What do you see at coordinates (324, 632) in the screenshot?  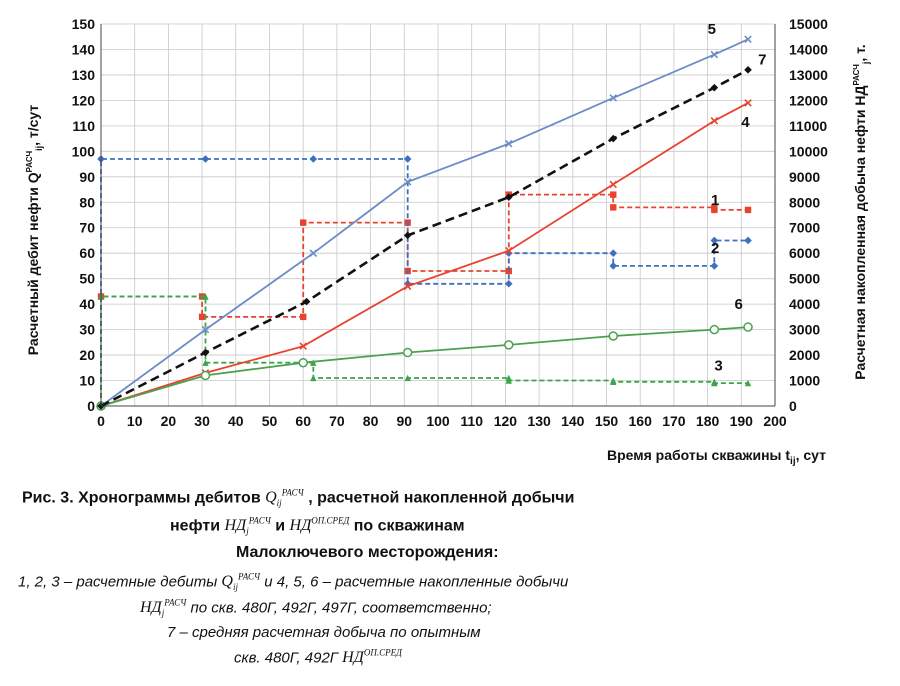 I see `caption-line-6: 7 – средняя расчетная добыча по опытным` at bounding box center [324, 632].